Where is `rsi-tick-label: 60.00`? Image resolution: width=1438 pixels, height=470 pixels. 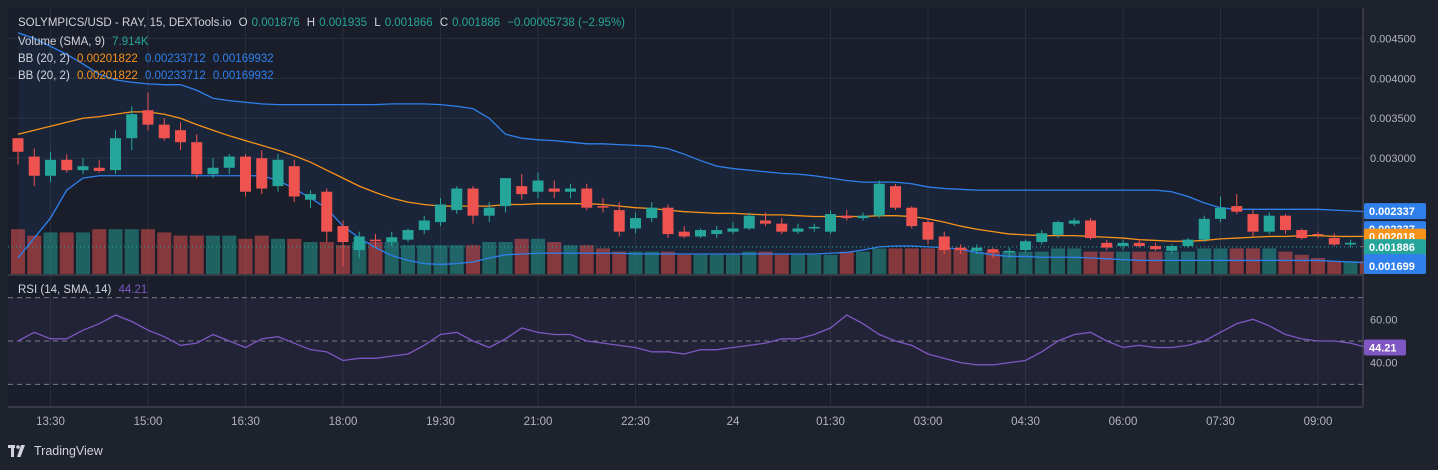
rsi-tick-label: 60.00 is located at coordinates (1384, 320).